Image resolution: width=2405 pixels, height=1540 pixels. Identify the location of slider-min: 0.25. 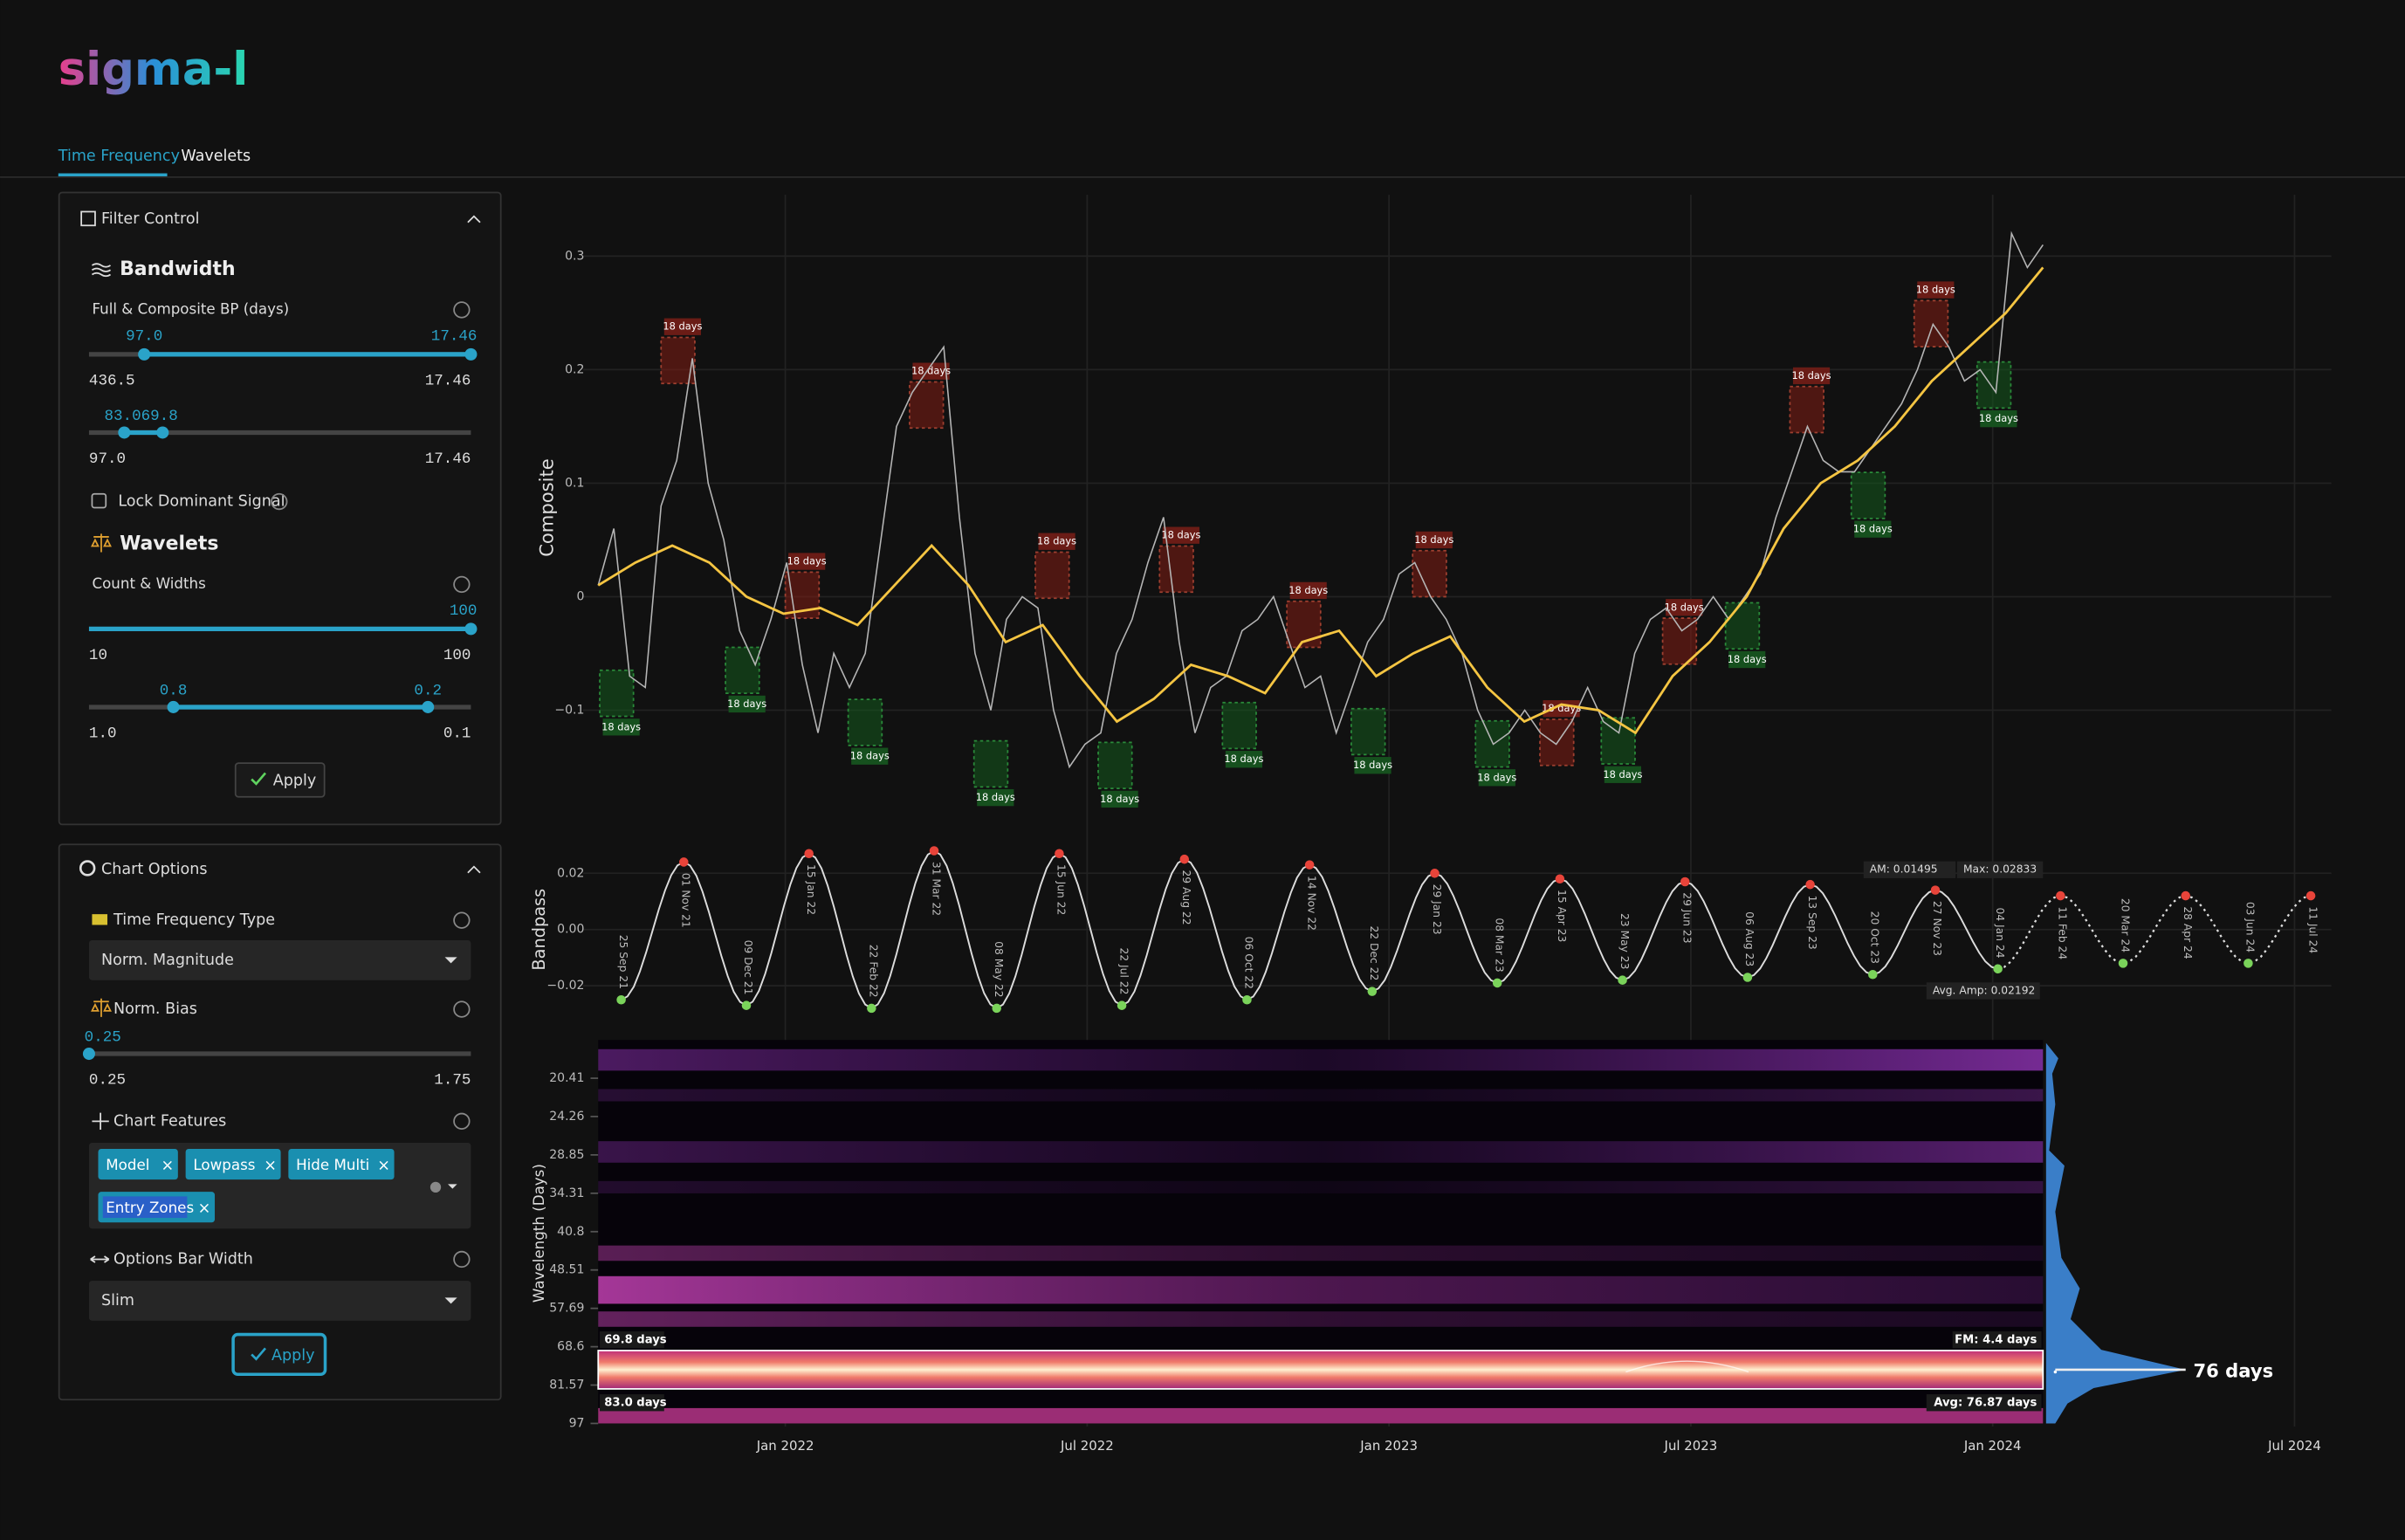
(107, 1081).